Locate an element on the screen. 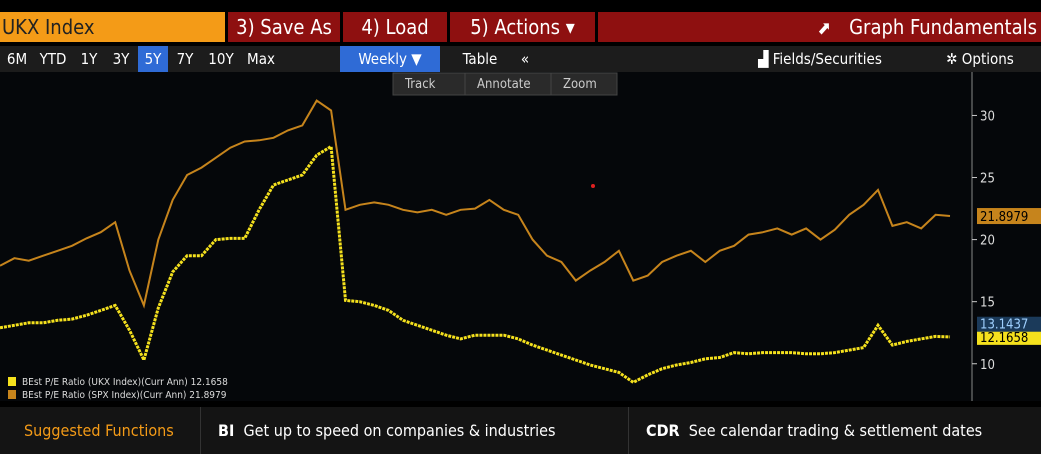 The width and height of the screenshot is (1041, 454). period-button: 5Y is located at coordinates (153, 59).